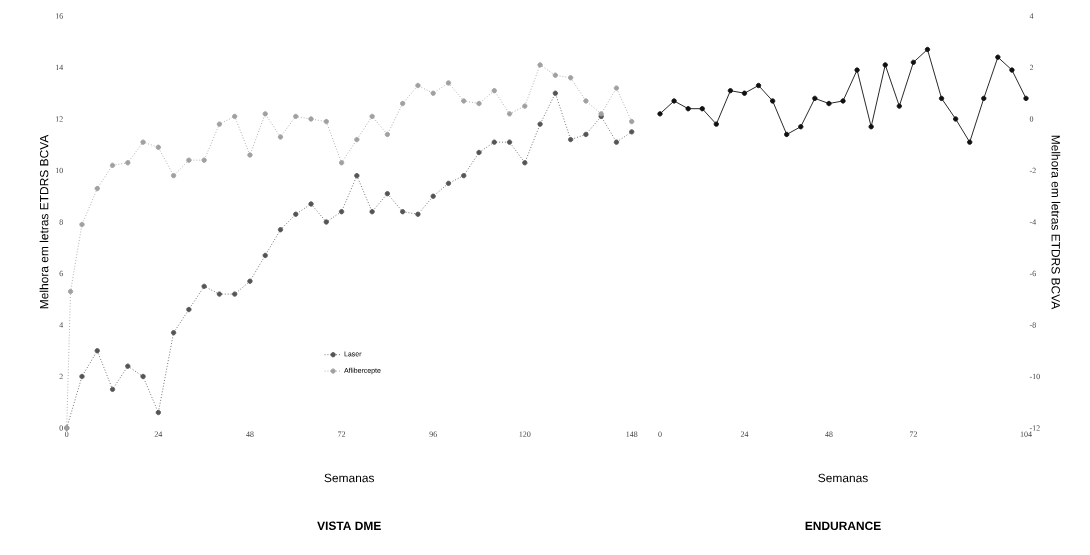 The height and width of the screenshot is (555, 1090). What do you see at coordinates (1056, 222) in the screenshot?
I see `y-axis-title: Melhora em letras ETDRS BCVA` at bounding box center [1056, 222].